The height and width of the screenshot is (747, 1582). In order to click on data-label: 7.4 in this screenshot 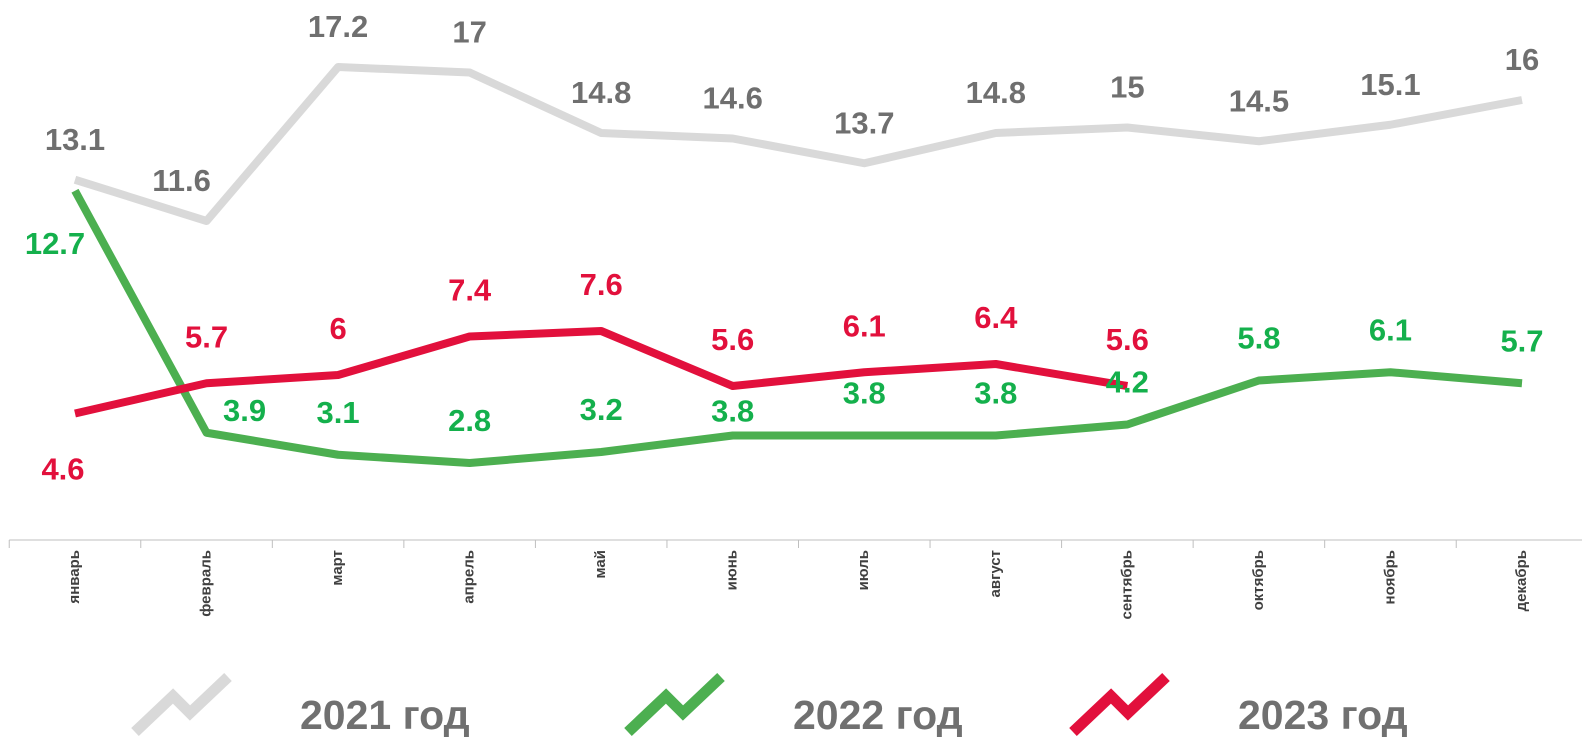, I will do `click(470, 290)`.